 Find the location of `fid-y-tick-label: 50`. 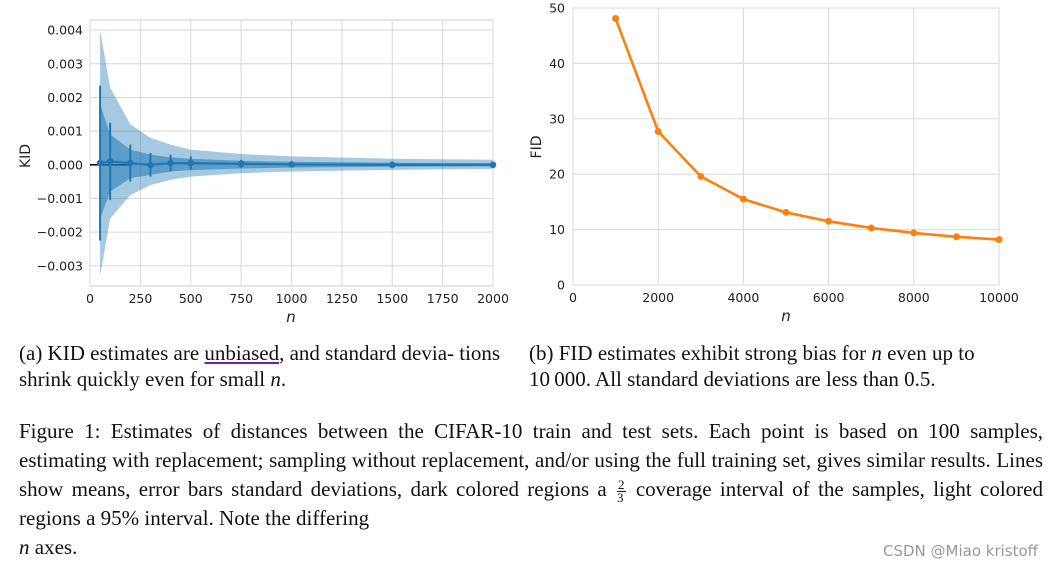

fid-y-tick-label: 50 is located at coordinates (557, 8).